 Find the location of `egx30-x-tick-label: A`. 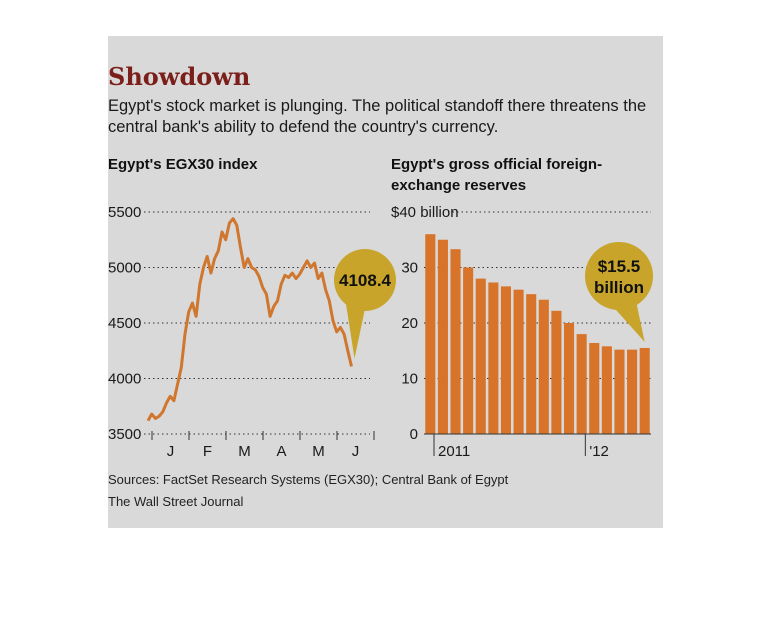

egx30-x-tick-label: A is located at coordinates (281, 451).